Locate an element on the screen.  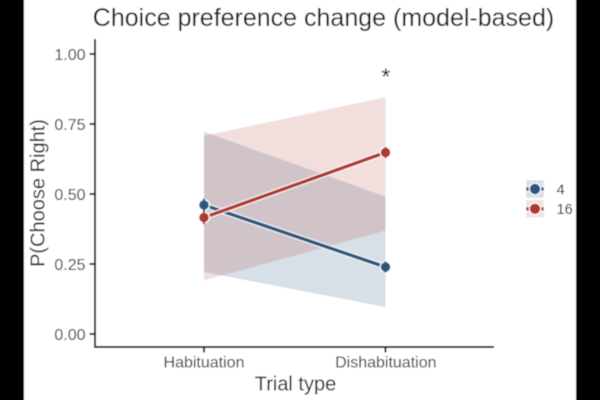
svg-text: 0.00 is located at coordinates (69, 335).